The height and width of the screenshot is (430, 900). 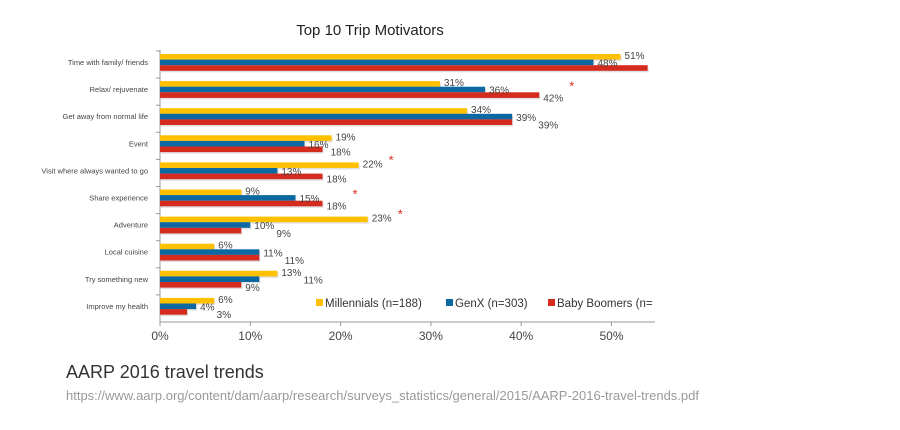 What do you see at coordinates (491, 304) in the screenshot?
I see `legend-label: GenX (n=303)` at bounding box center [491, 304].